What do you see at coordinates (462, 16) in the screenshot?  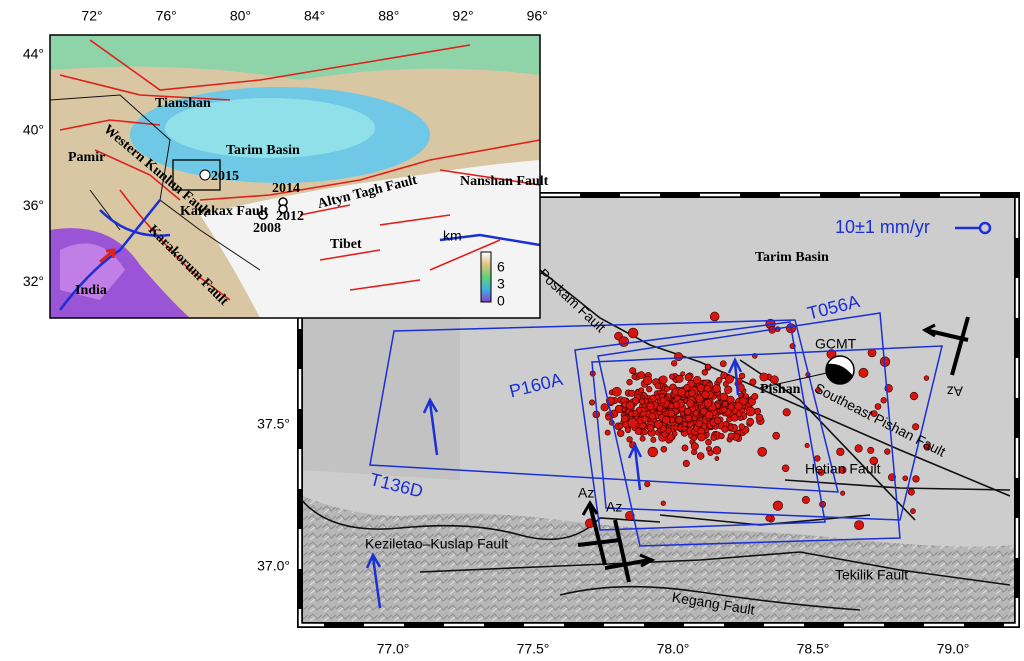 I see `lon-tick-label: 92°` at bounding box center [462, 16].